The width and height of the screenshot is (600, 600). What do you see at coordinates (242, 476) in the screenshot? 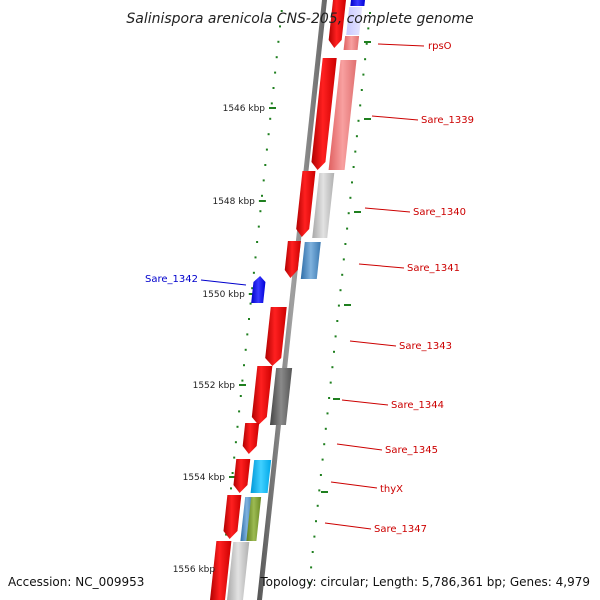
I see `gene-thyX` at bounding box center [242, 476].